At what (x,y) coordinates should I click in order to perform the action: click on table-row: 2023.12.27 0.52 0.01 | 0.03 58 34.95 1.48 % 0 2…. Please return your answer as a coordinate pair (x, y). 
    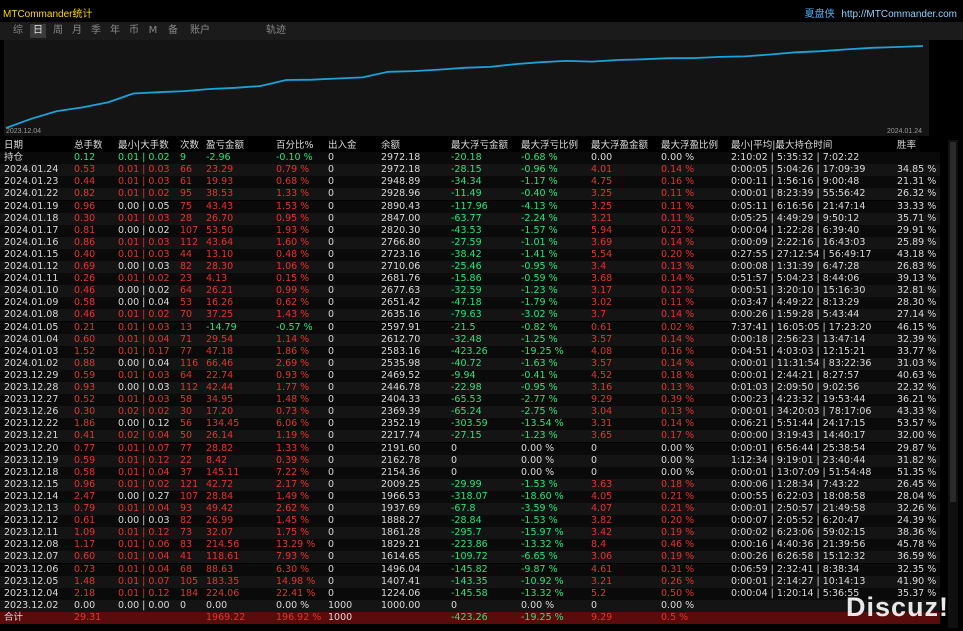
    Looking at the image, I should click on (470, 400).